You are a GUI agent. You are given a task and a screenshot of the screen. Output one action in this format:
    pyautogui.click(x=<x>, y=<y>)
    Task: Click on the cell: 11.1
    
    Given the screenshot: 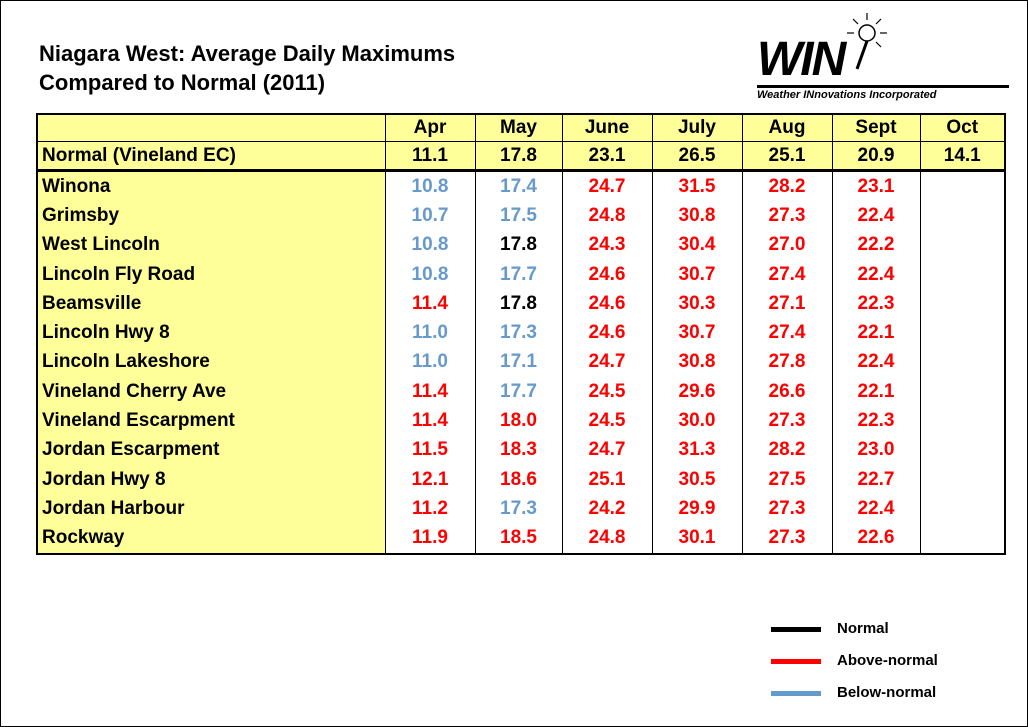 What is the action you would take?
    pyautogui.click(x=430, y=156)
    